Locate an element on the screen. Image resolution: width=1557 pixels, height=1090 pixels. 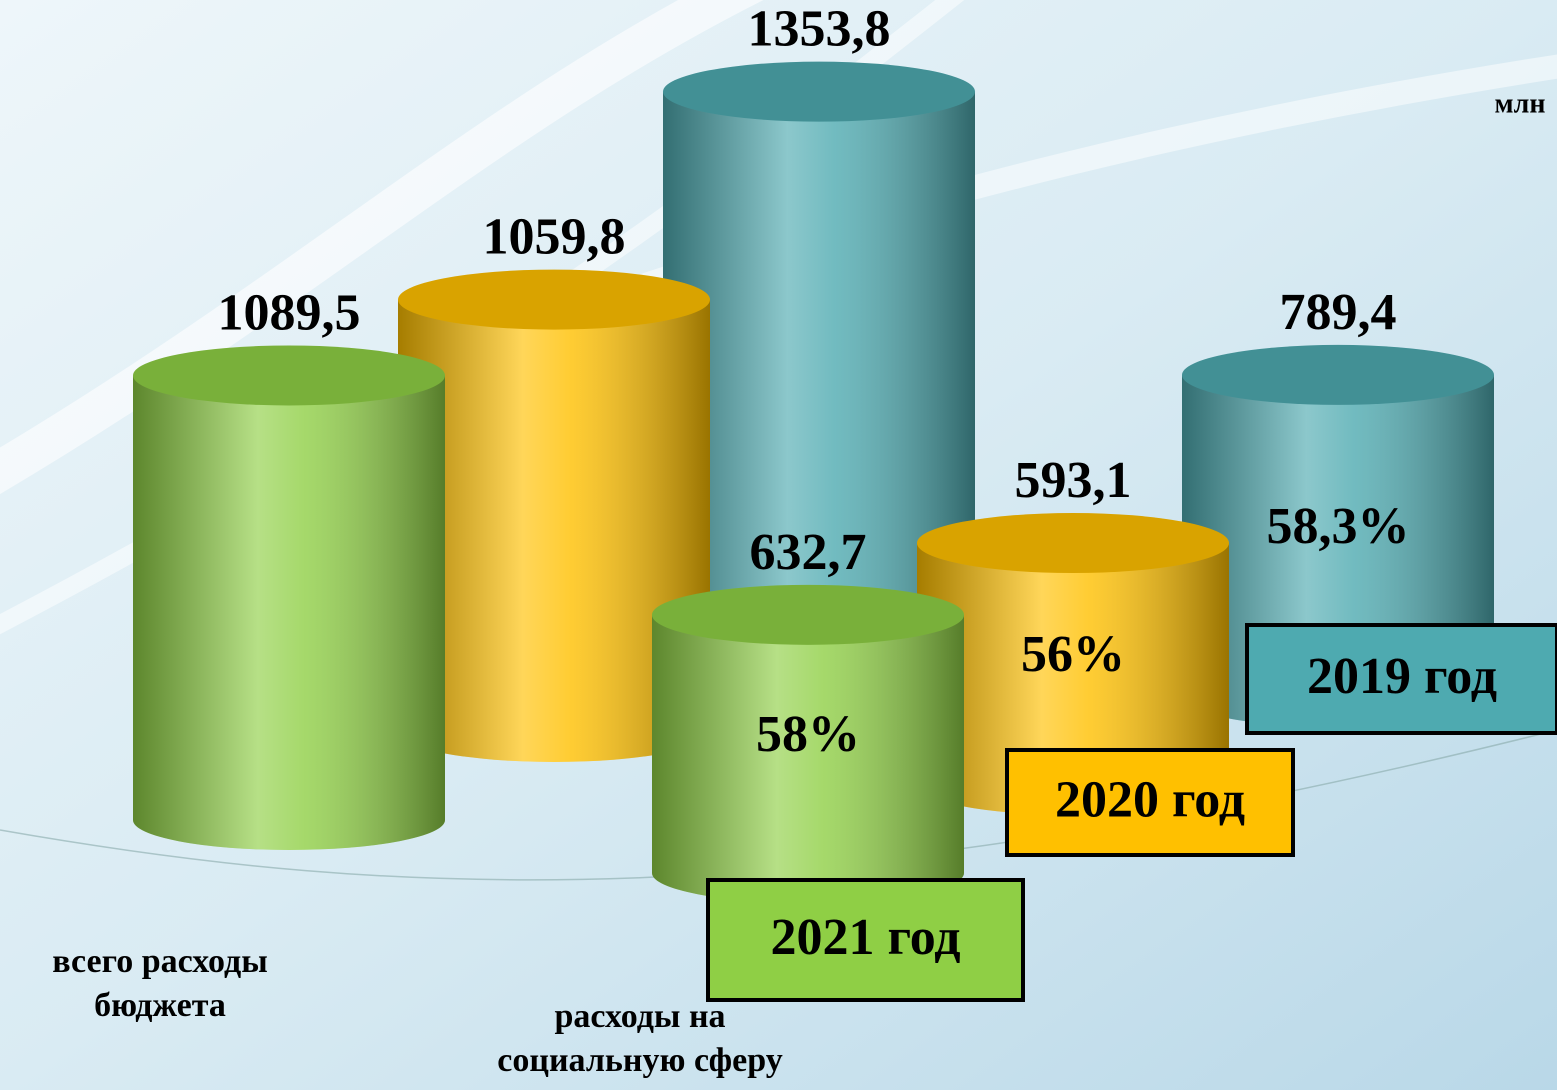
legend-label: 2021 год is located at coordinates (865, 937).